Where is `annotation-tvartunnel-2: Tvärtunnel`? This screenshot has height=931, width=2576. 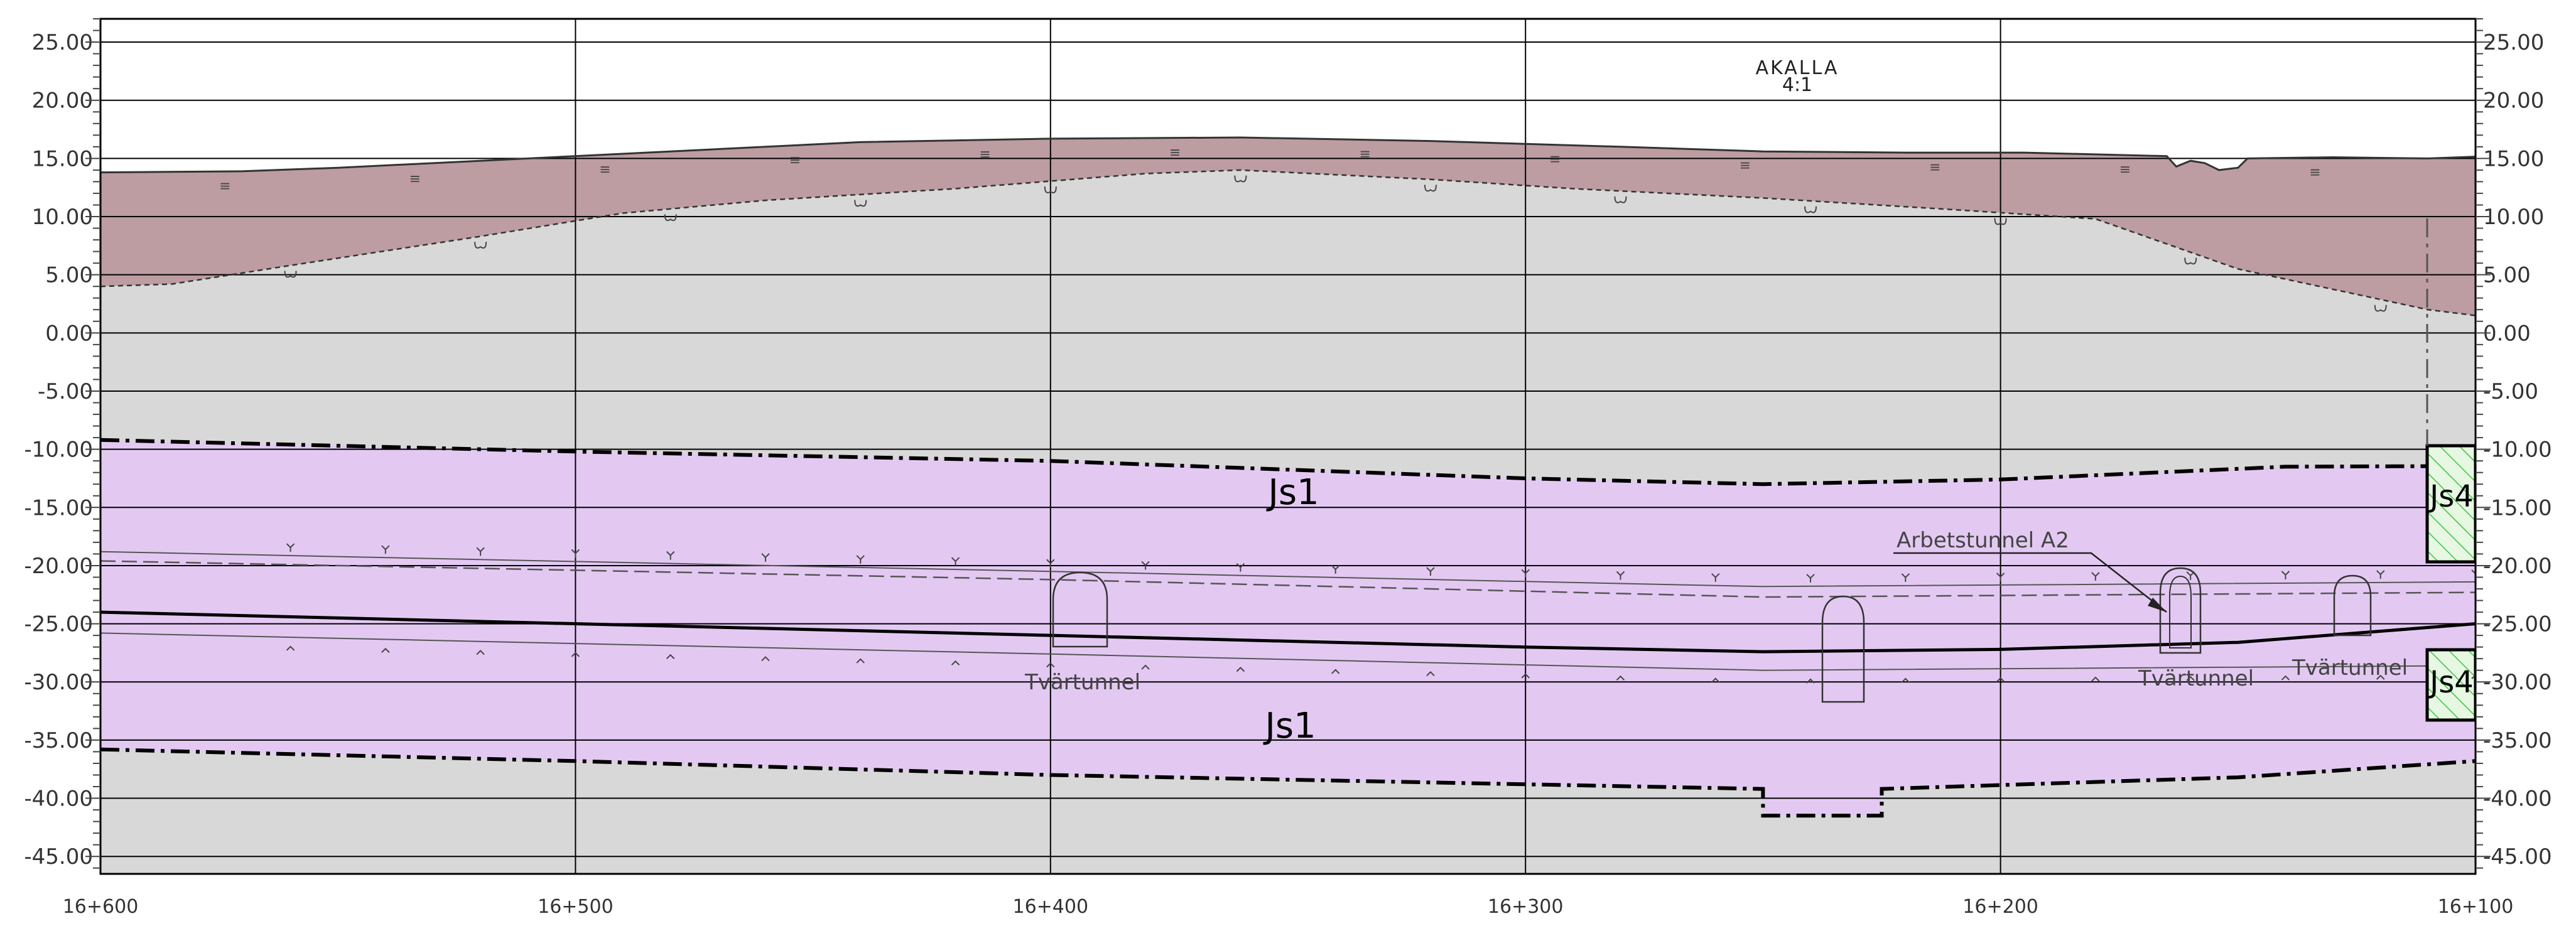 annotation-tvartunnel-2: Tvärtunnel is located at coordinates (2196, 678).